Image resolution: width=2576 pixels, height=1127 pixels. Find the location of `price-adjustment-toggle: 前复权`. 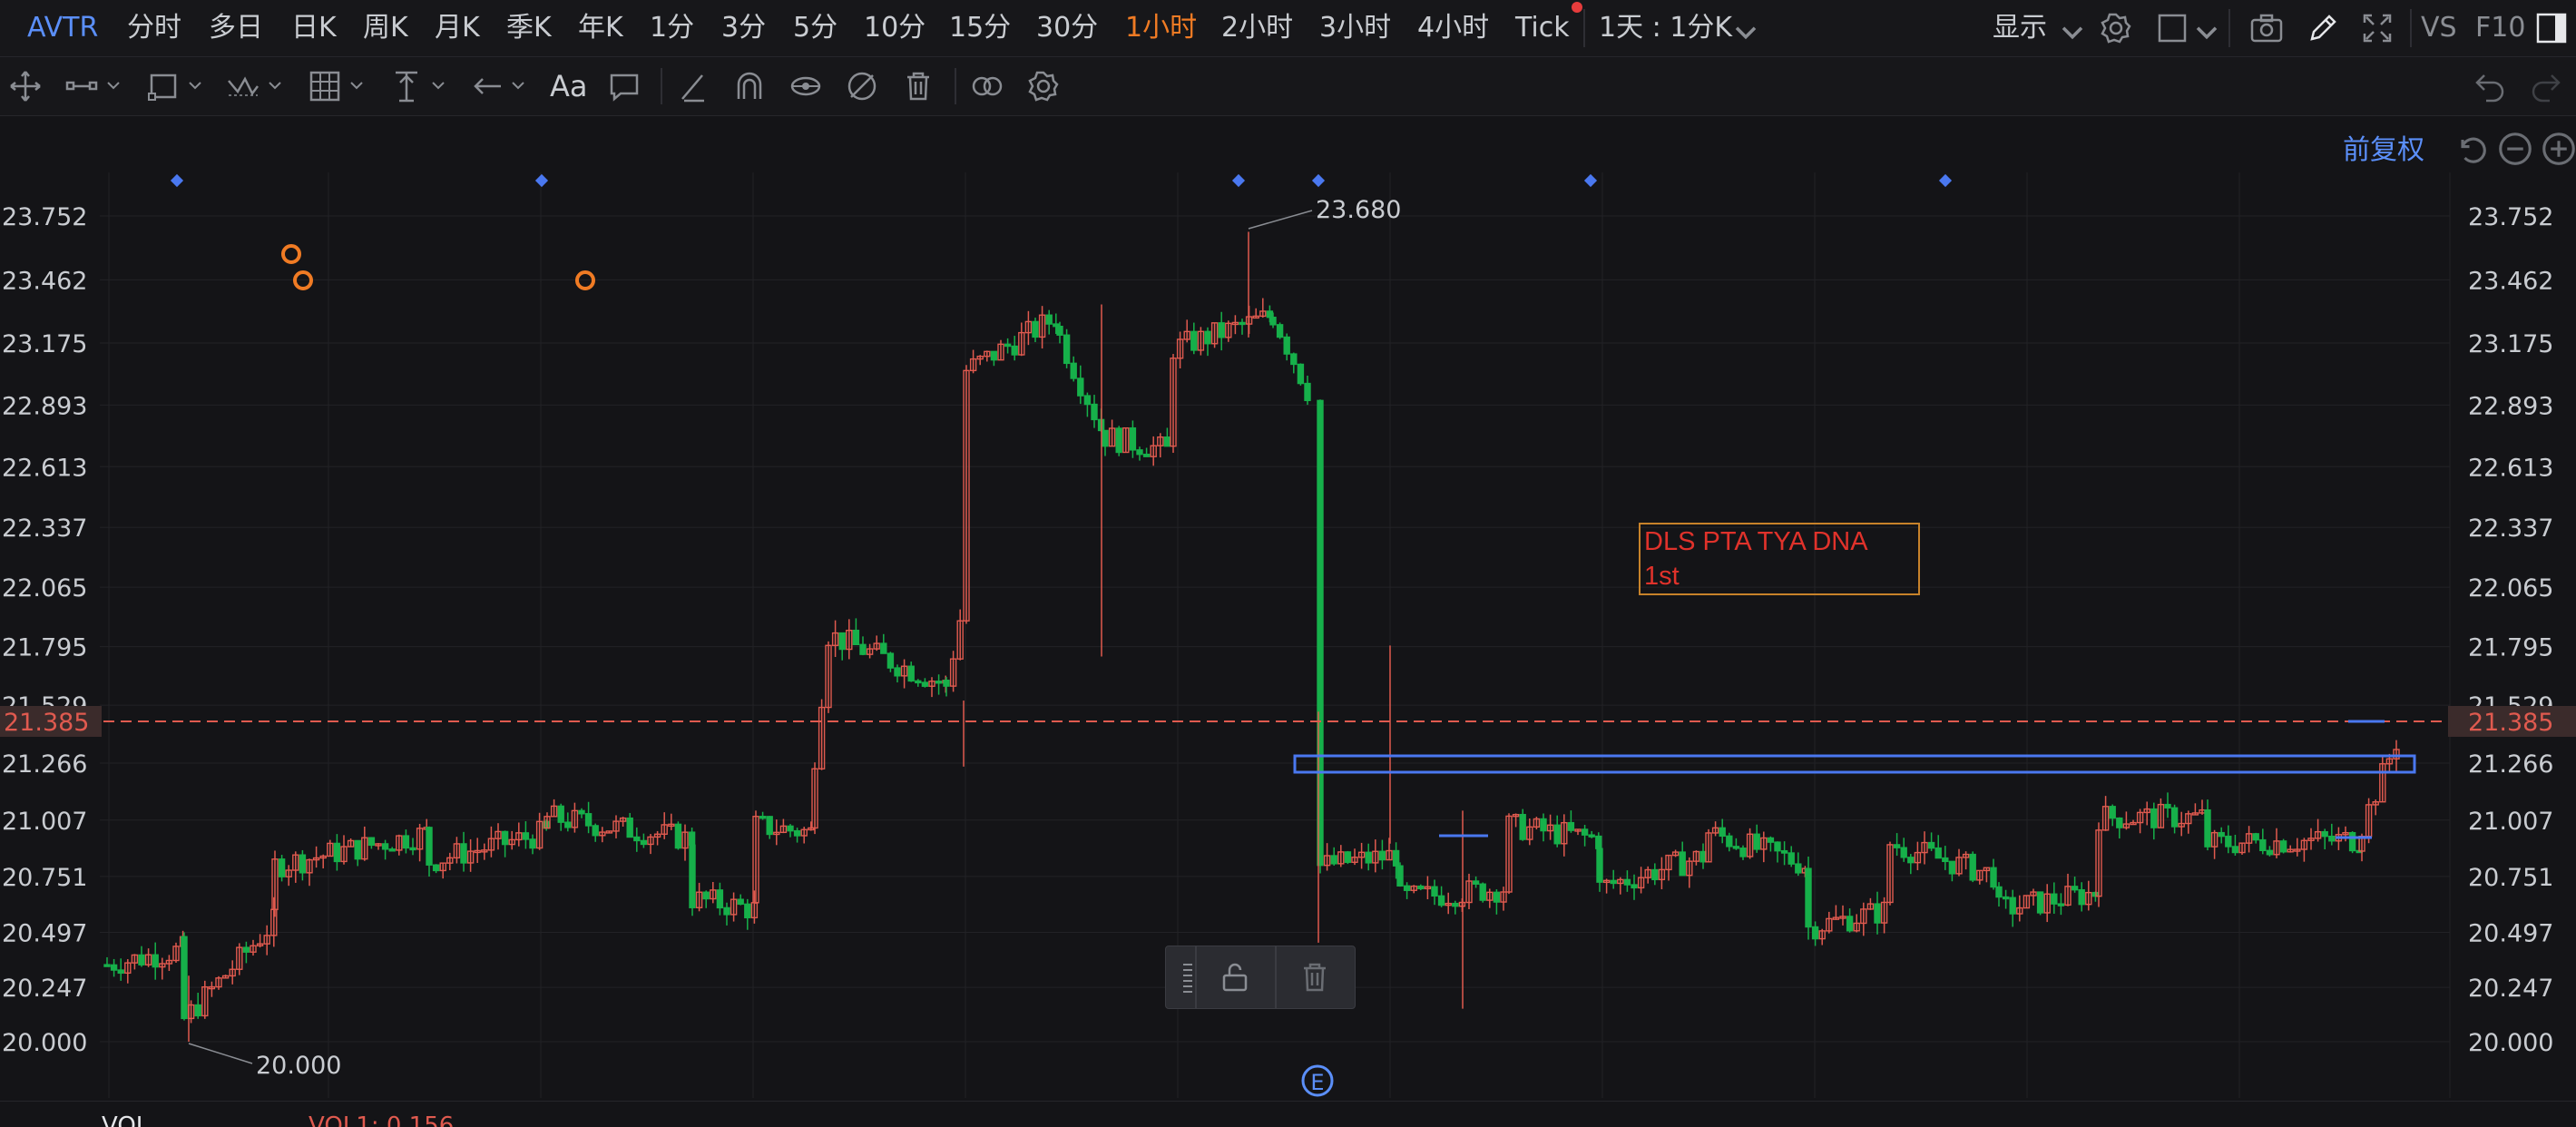

price-adjustment-toggle: 前复权 is located at coordinates (2383, 150).